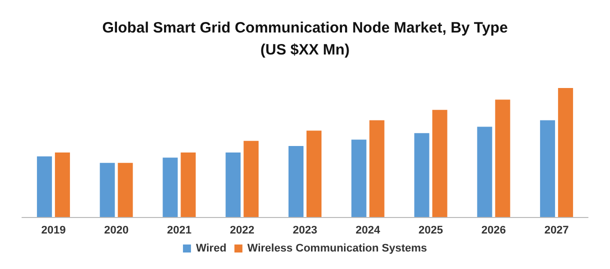 The image size is (610, 269). Describe the element at coordinates (305, 230) in the screenshot. I see `x-tick-label: 2023` at that location.